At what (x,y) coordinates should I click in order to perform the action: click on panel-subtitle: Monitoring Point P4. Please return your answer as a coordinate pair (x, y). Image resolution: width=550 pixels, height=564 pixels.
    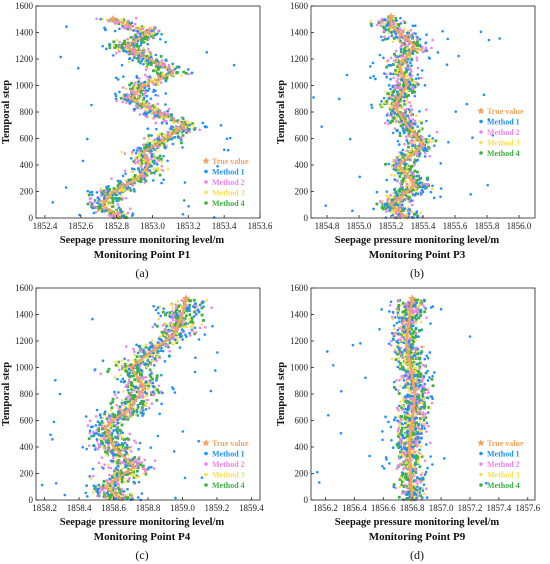
    Looking at the image, I should click on (142, 537).